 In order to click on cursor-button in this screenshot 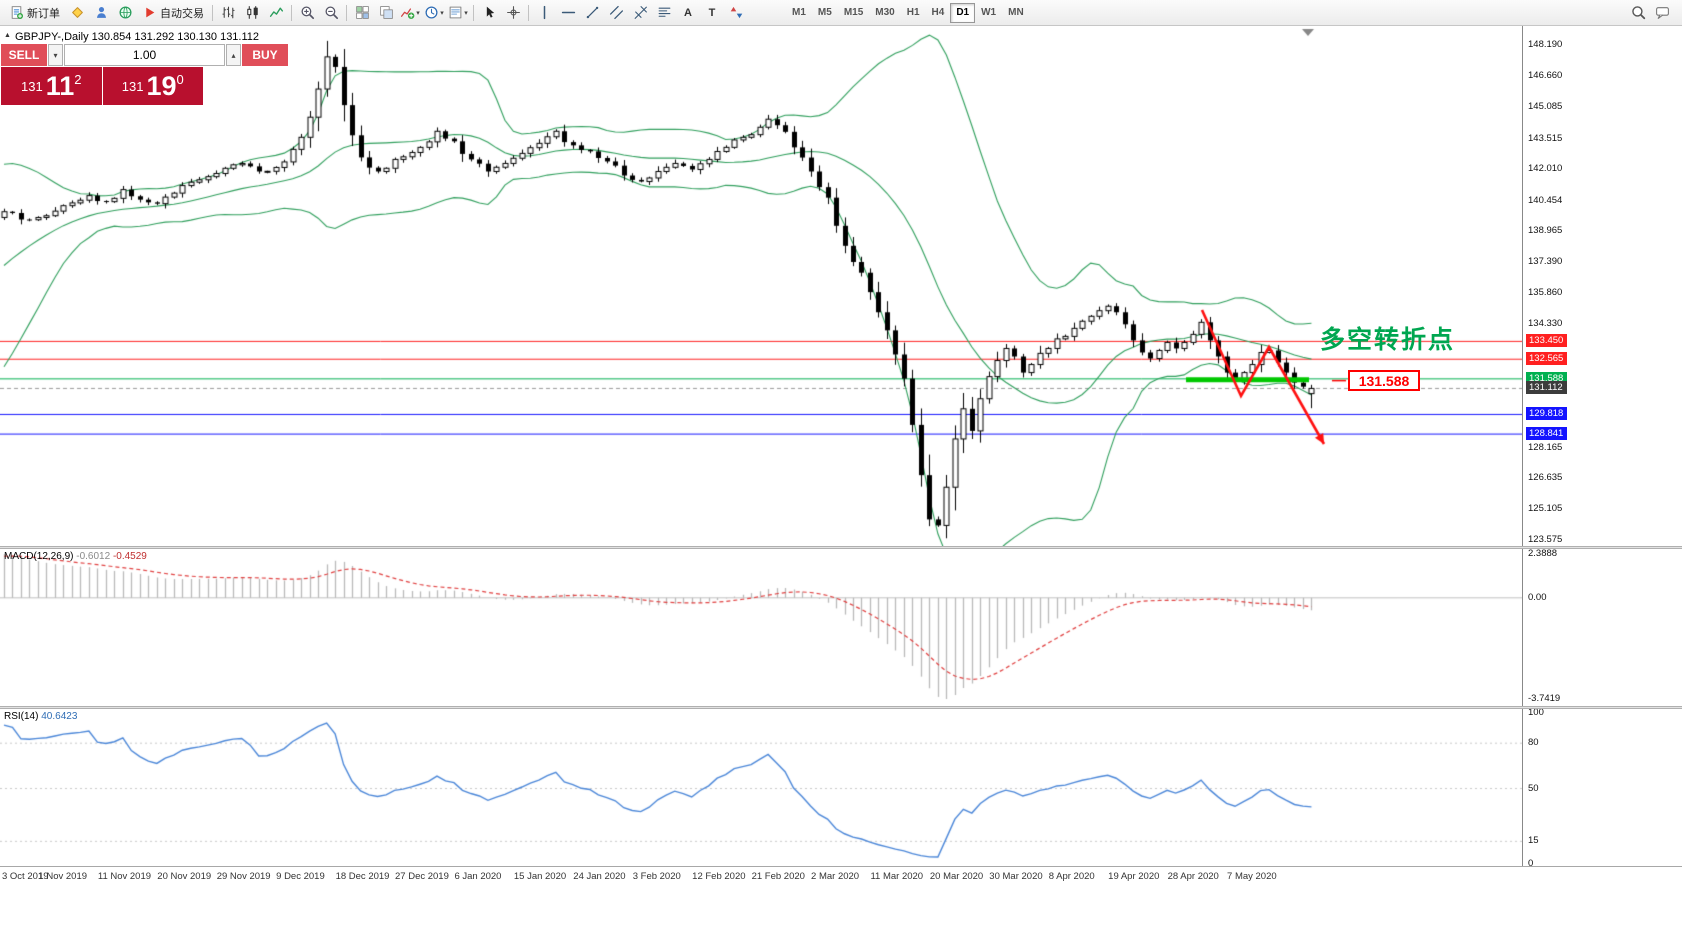, I will do `click(489, 13)`.